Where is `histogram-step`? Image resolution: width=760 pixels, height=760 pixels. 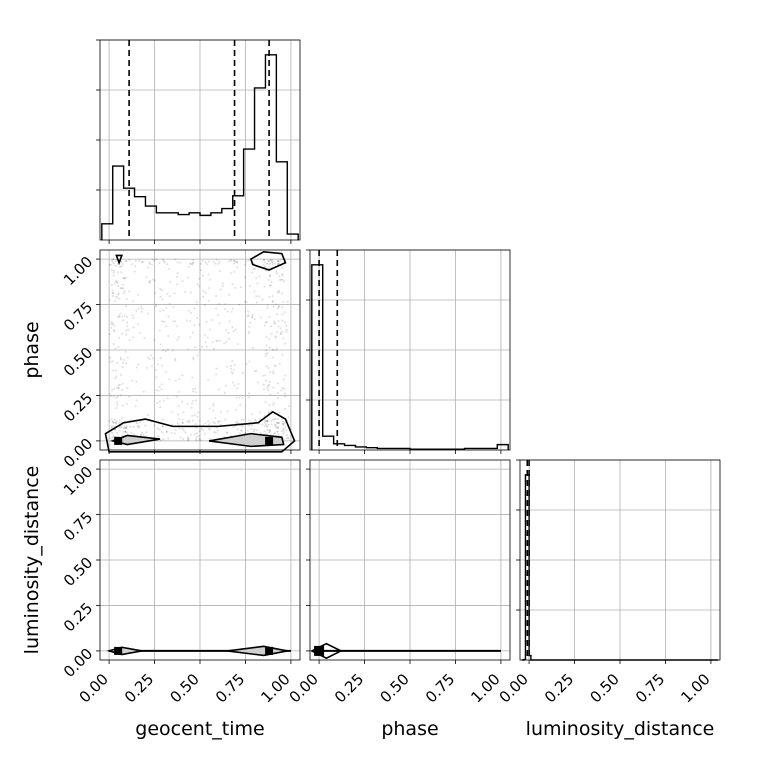 histogram-step is located at coordinates (200, 147).